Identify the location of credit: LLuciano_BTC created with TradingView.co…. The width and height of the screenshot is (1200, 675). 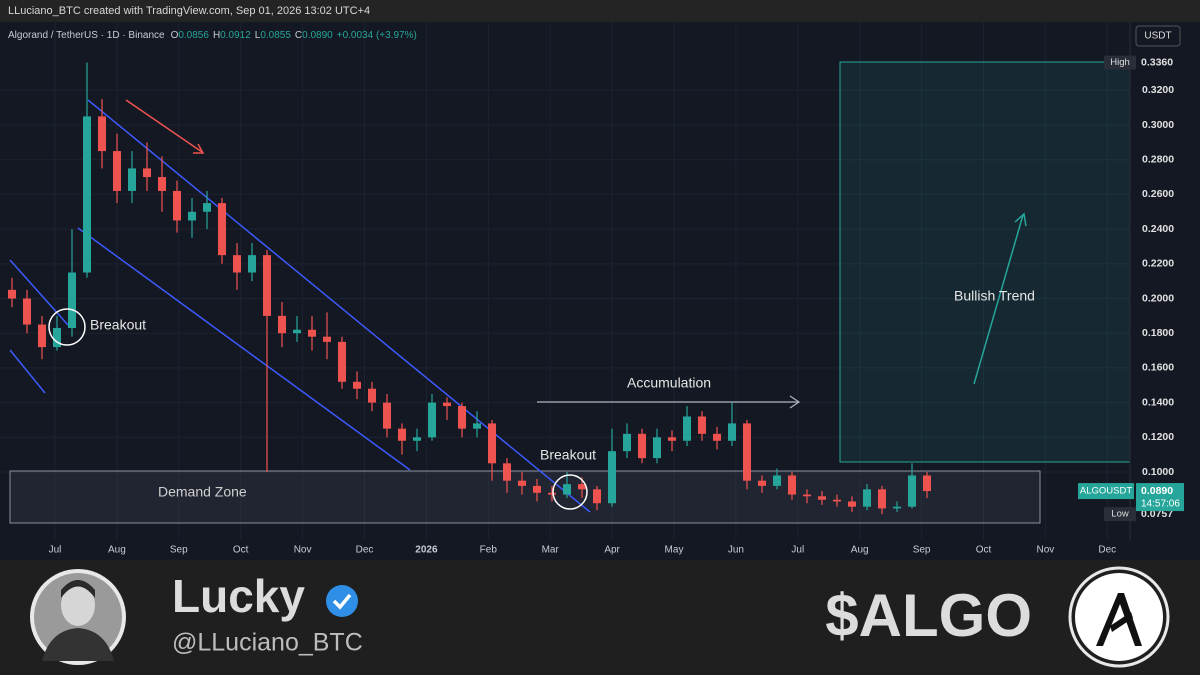
(189, 11).